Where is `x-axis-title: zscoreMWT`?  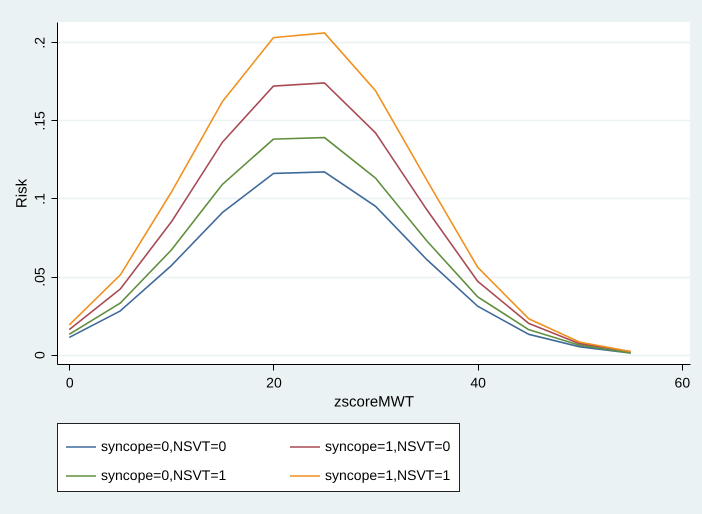
x-axis-title: zscoreMWT is located at coordinates (374, 402).